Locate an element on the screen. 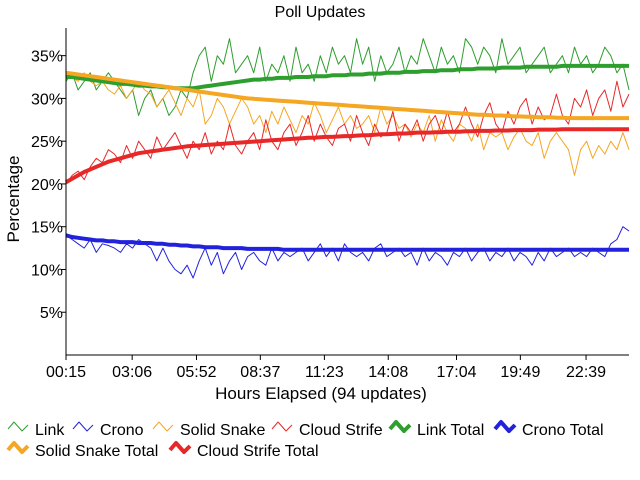 The image size is (640, 480). x-tick-label: 03:06 is located at coordinates (132, 372).